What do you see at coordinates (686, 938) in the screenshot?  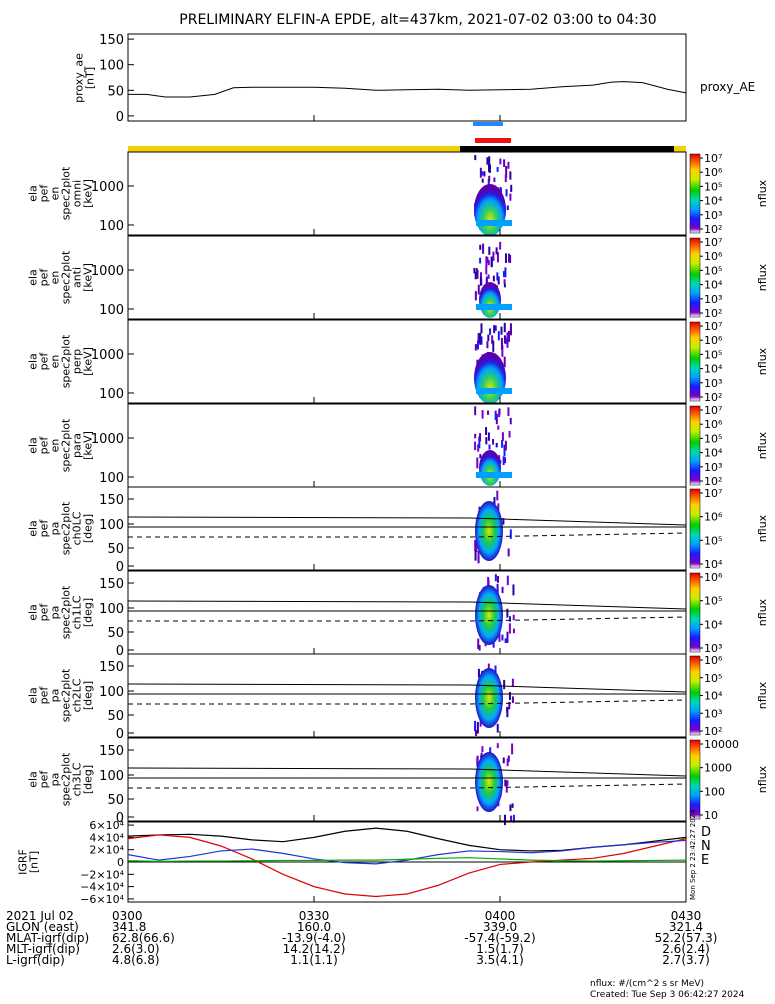 I see `footer-row-value: 52.2(57.3)` at bounding box center [686, 938].